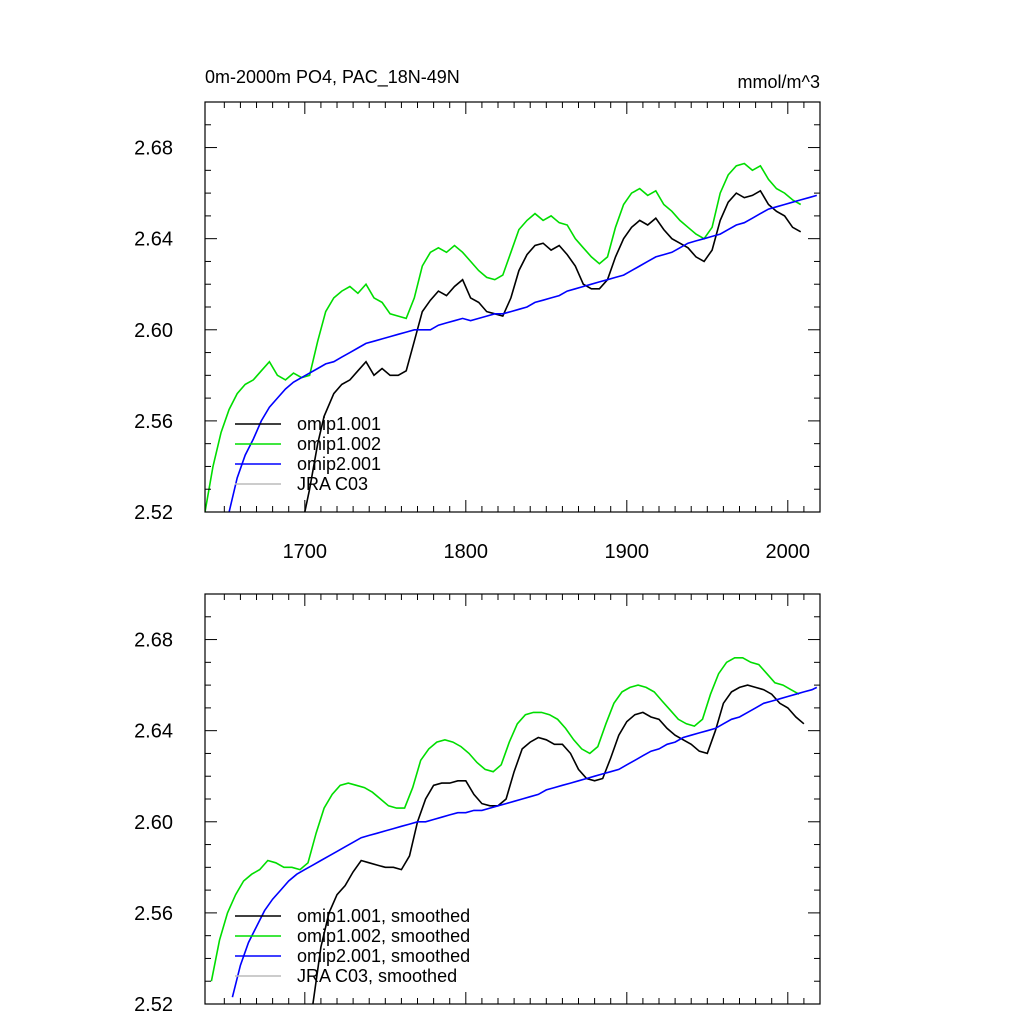 Image resolution: width=1024 pixels, height=1024 pixels. What do you see at coordinates (339, 424) in the screenshot?
I see `legend-label: omip1.001` at bounding box center [339, 424].